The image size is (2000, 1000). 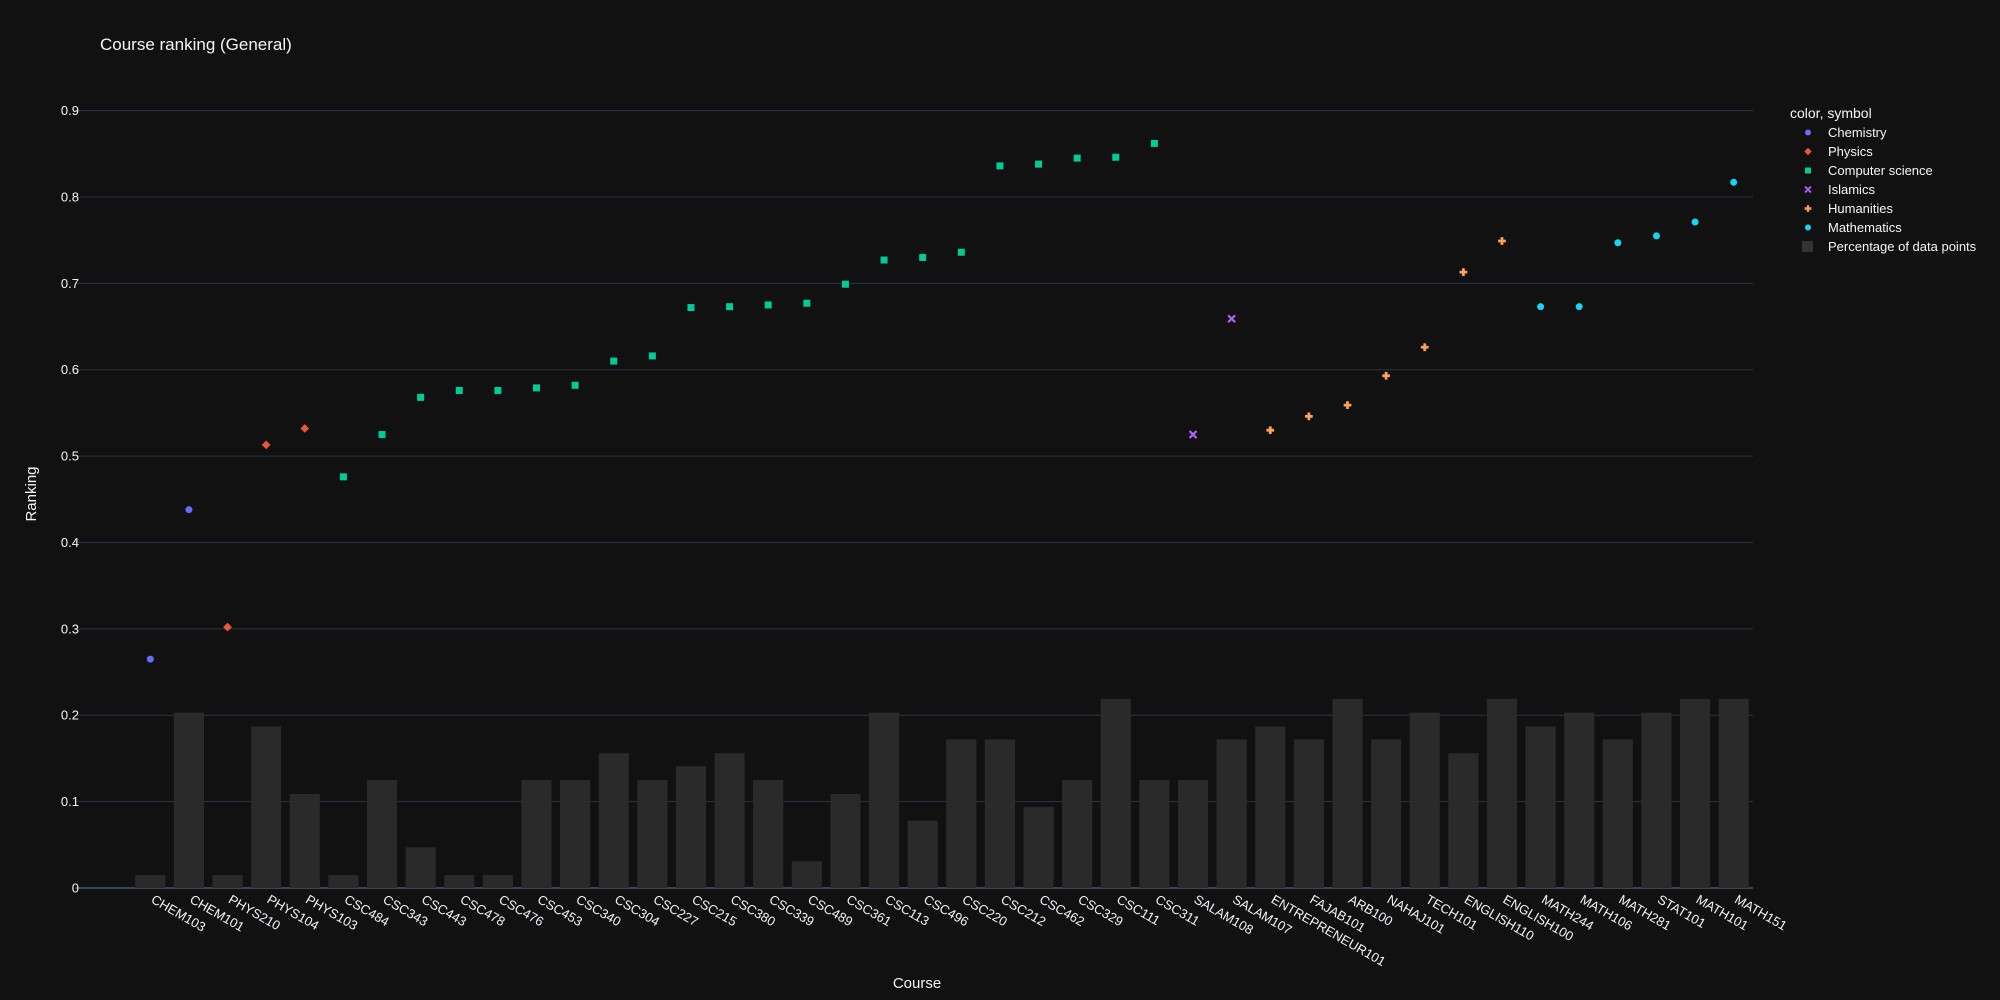 What do you see at coordinates (70, 628) in the screenshot?
I see `y-tick-label: 0.3` at bounding box center [70, 628].